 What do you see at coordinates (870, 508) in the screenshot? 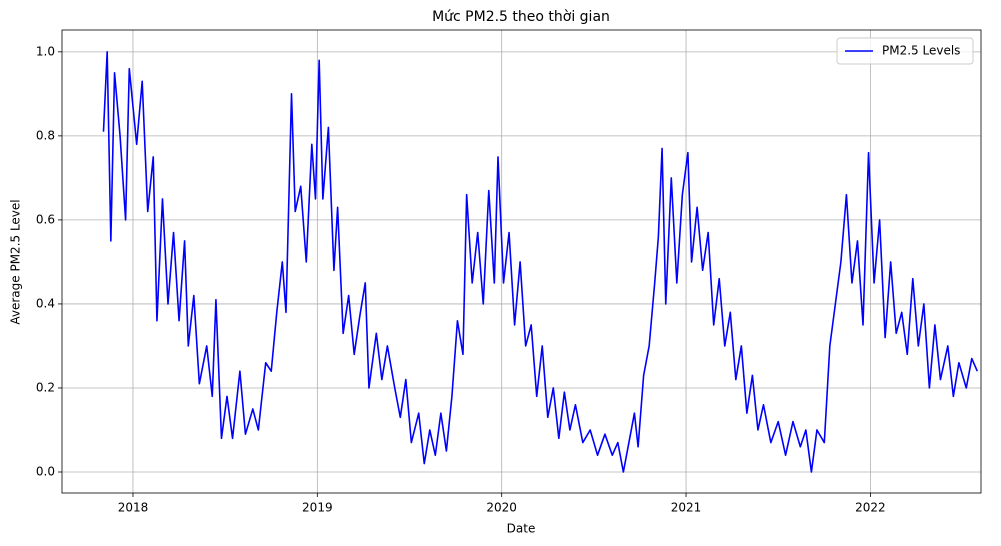
I see `x-tick-label: 2022` at bounding box center [870, 508].